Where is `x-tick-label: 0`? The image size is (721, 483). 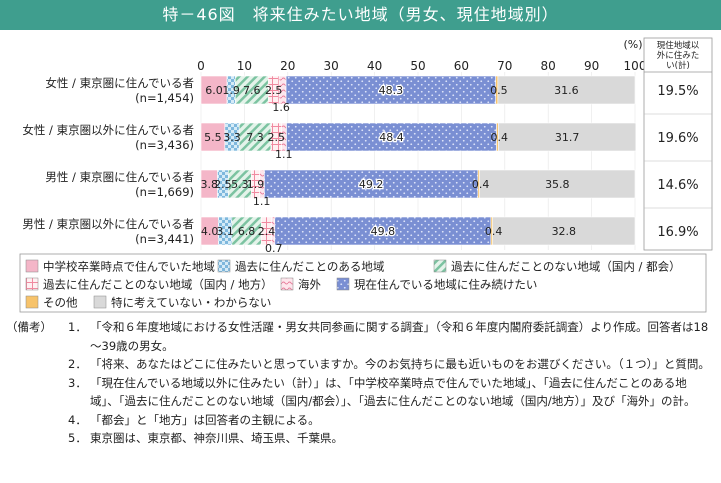
x-tick-label: 0 is located at coordinates (201, 66).